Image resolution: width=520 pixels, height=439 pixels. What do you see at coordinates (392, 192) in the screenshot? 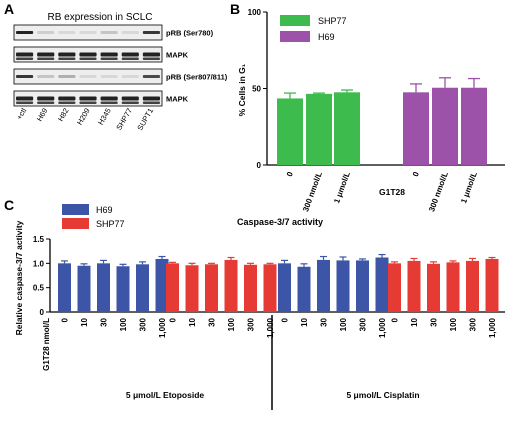
I see `x-axis-label: G1T28` at bounding box center [392, 192].